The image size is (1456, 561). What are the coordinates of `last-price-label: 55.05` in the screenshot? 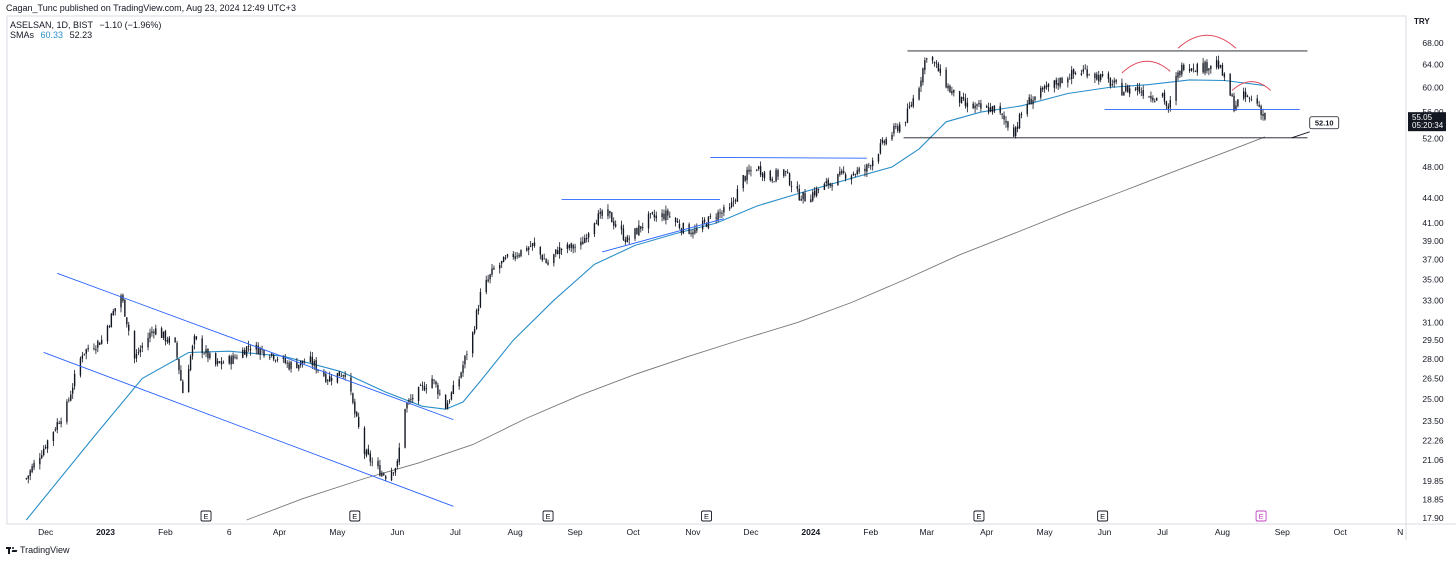 It's located at (1422, 117).